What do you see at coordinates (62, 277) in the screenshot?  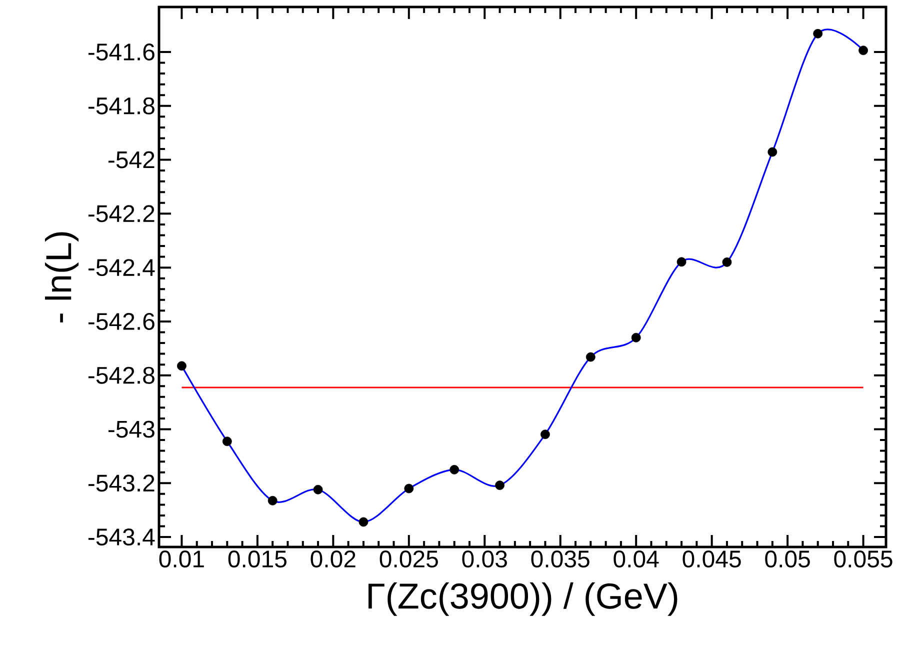 I see `y-axis-title: - ln(L)` at bounding box center [62, 277].